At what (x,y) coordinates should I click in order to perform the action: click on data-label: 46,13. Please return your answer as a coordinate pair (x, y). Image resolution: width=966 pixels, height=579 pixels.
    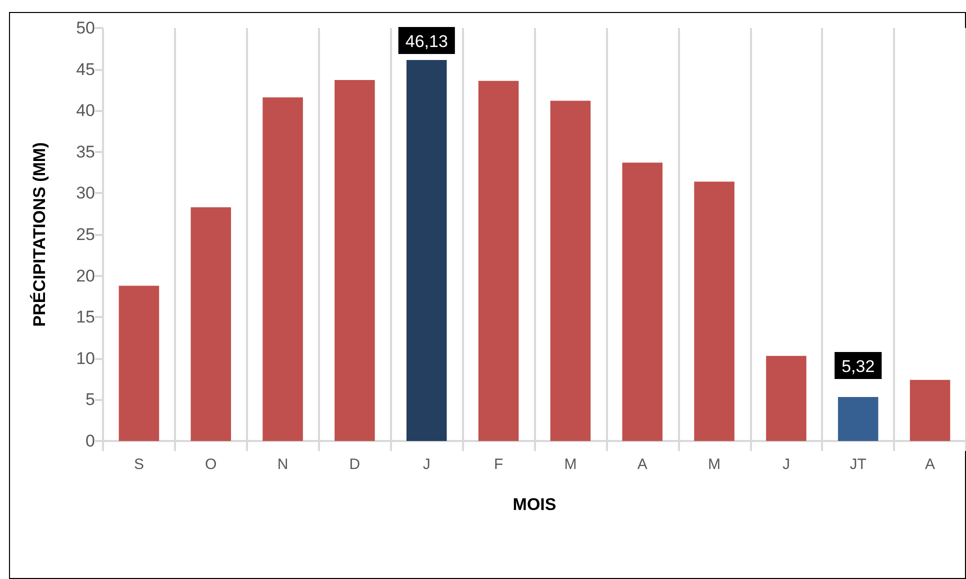
    Looking at the image, I should click on (426, 41).